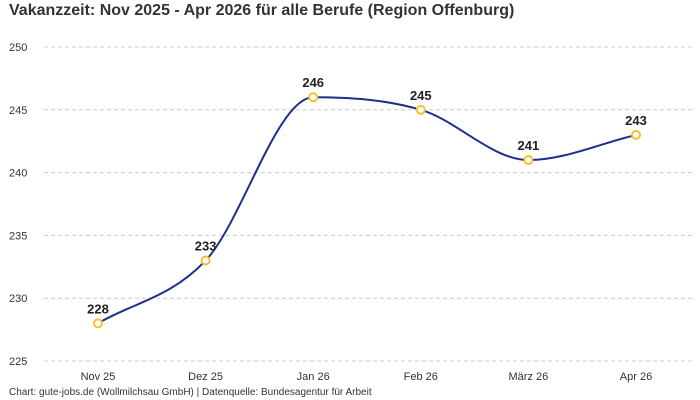 The height and width of the screenshot is (400, 700). Describe the element at coordinates (98, 377) in the screenshot. I see `x-tick-label: Nov 25` at that location.